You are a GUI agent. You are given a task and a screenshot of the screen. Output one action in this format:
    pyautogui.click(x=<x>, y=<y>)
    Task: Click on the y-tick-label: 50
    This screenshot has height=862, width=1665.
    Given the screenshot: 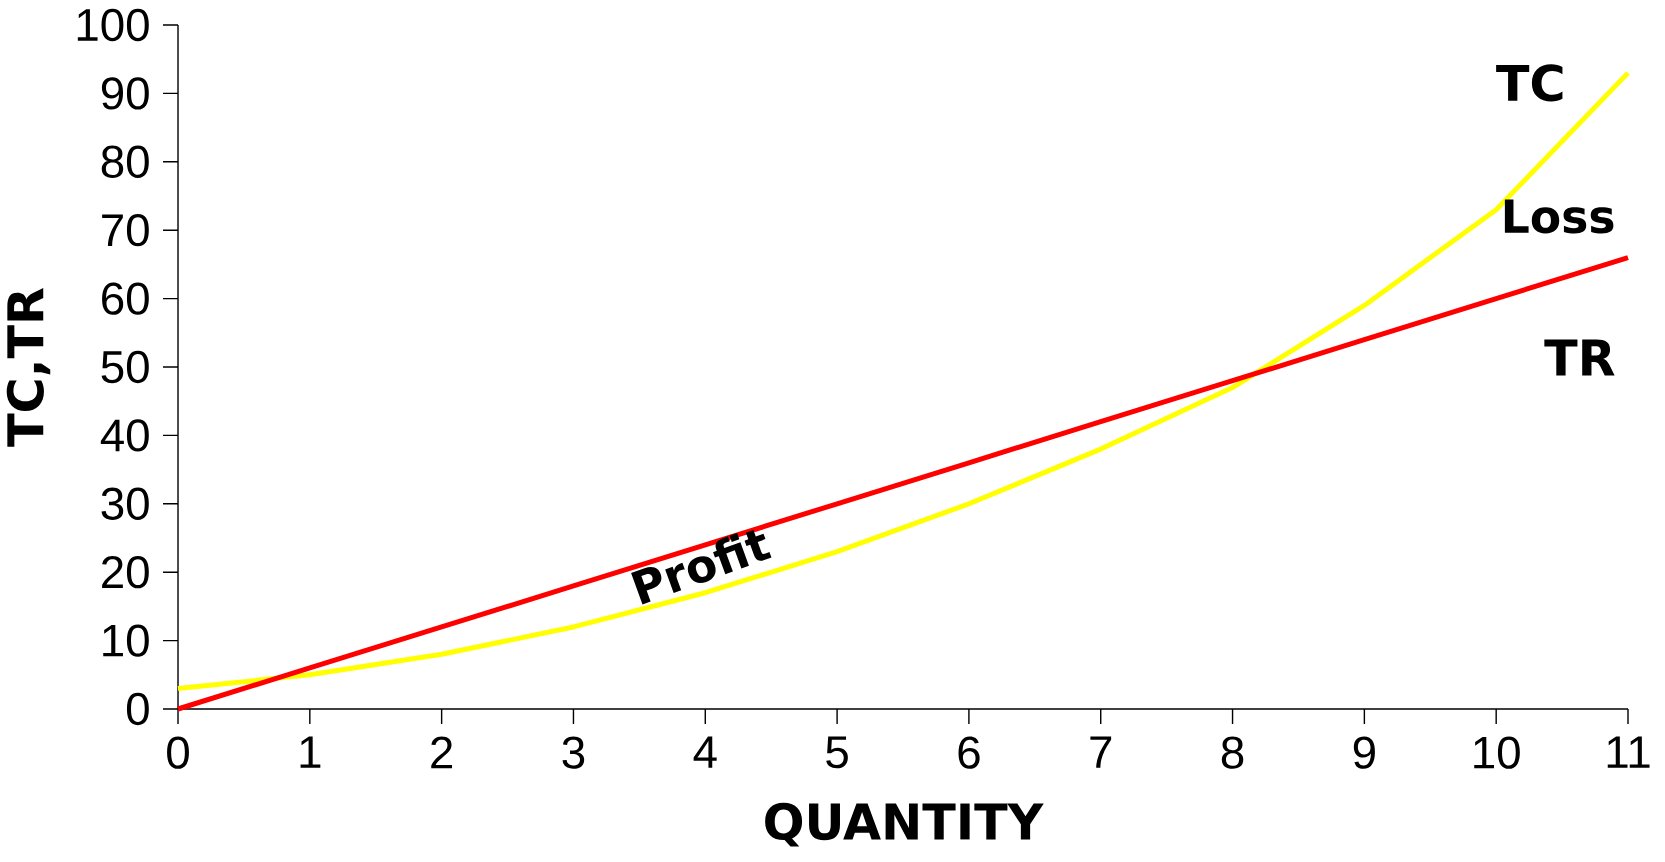 What is the action you would take?
    pyautogui.click(x=125, y=367)
    